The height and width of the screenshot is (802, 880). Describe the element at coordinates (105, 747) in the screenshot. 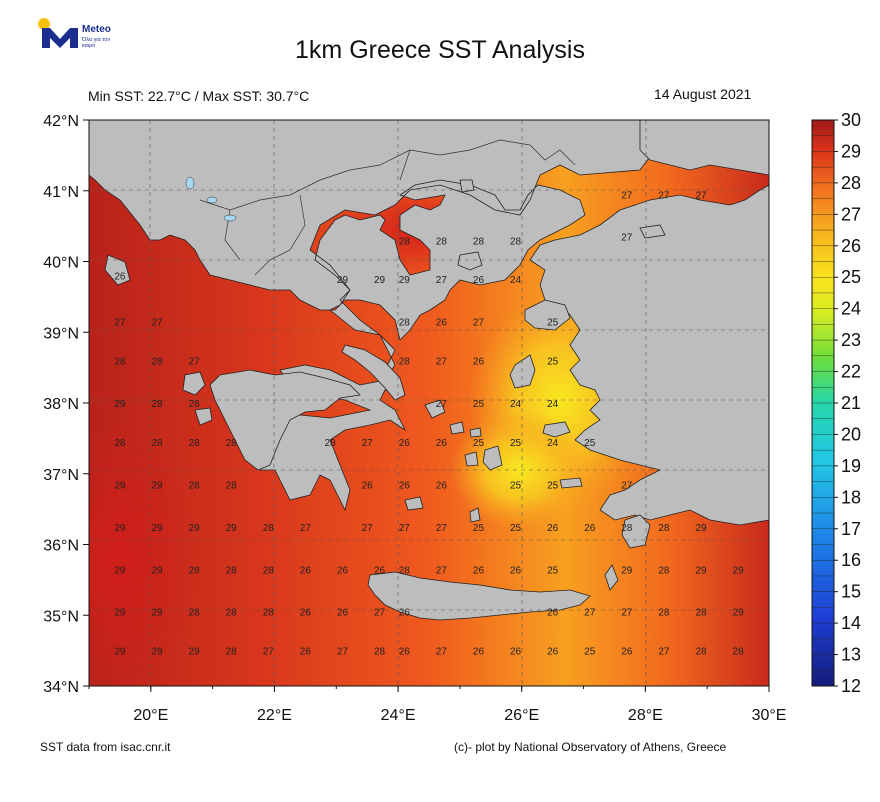

I see `data-credit: SST data from isac.cnr.it` at that location.